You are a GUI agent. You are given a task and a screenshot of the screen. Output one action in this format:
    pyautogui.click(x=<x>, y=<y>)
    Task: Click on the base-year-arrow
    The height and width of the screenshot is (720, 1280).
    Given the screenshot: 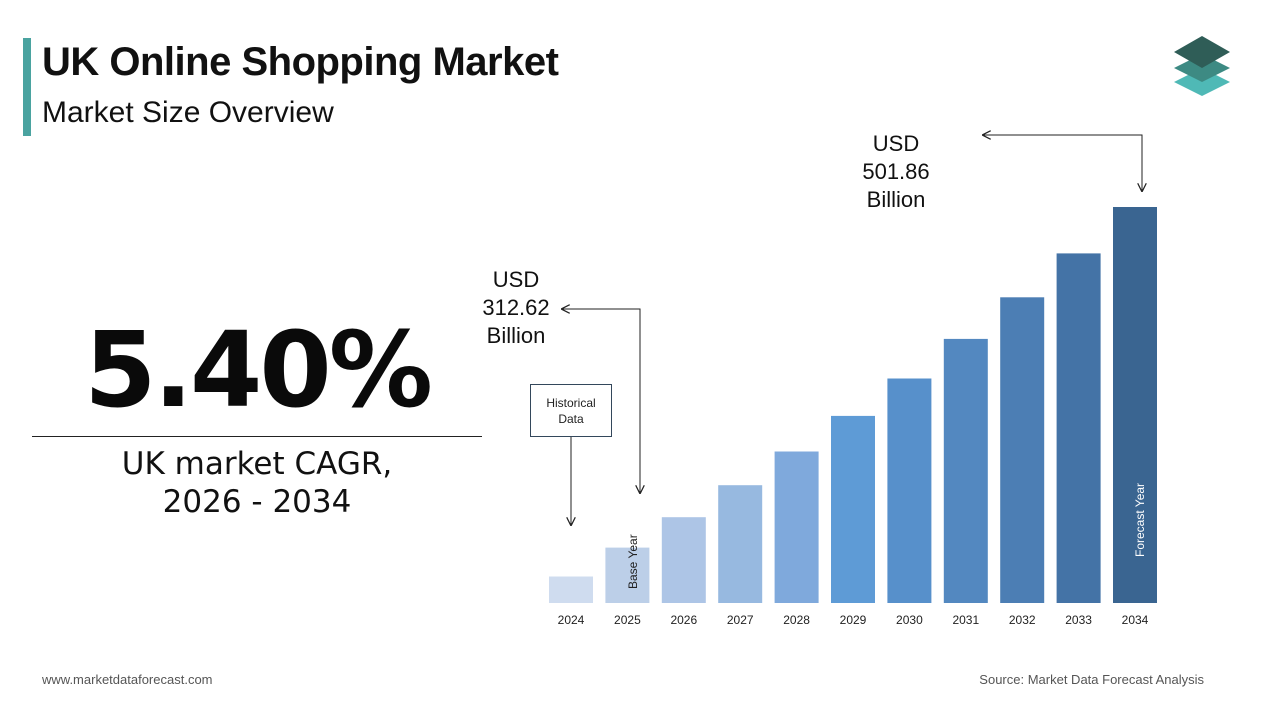 What is the action you would take?
    pyautogui.click(x=601, y=401)
    